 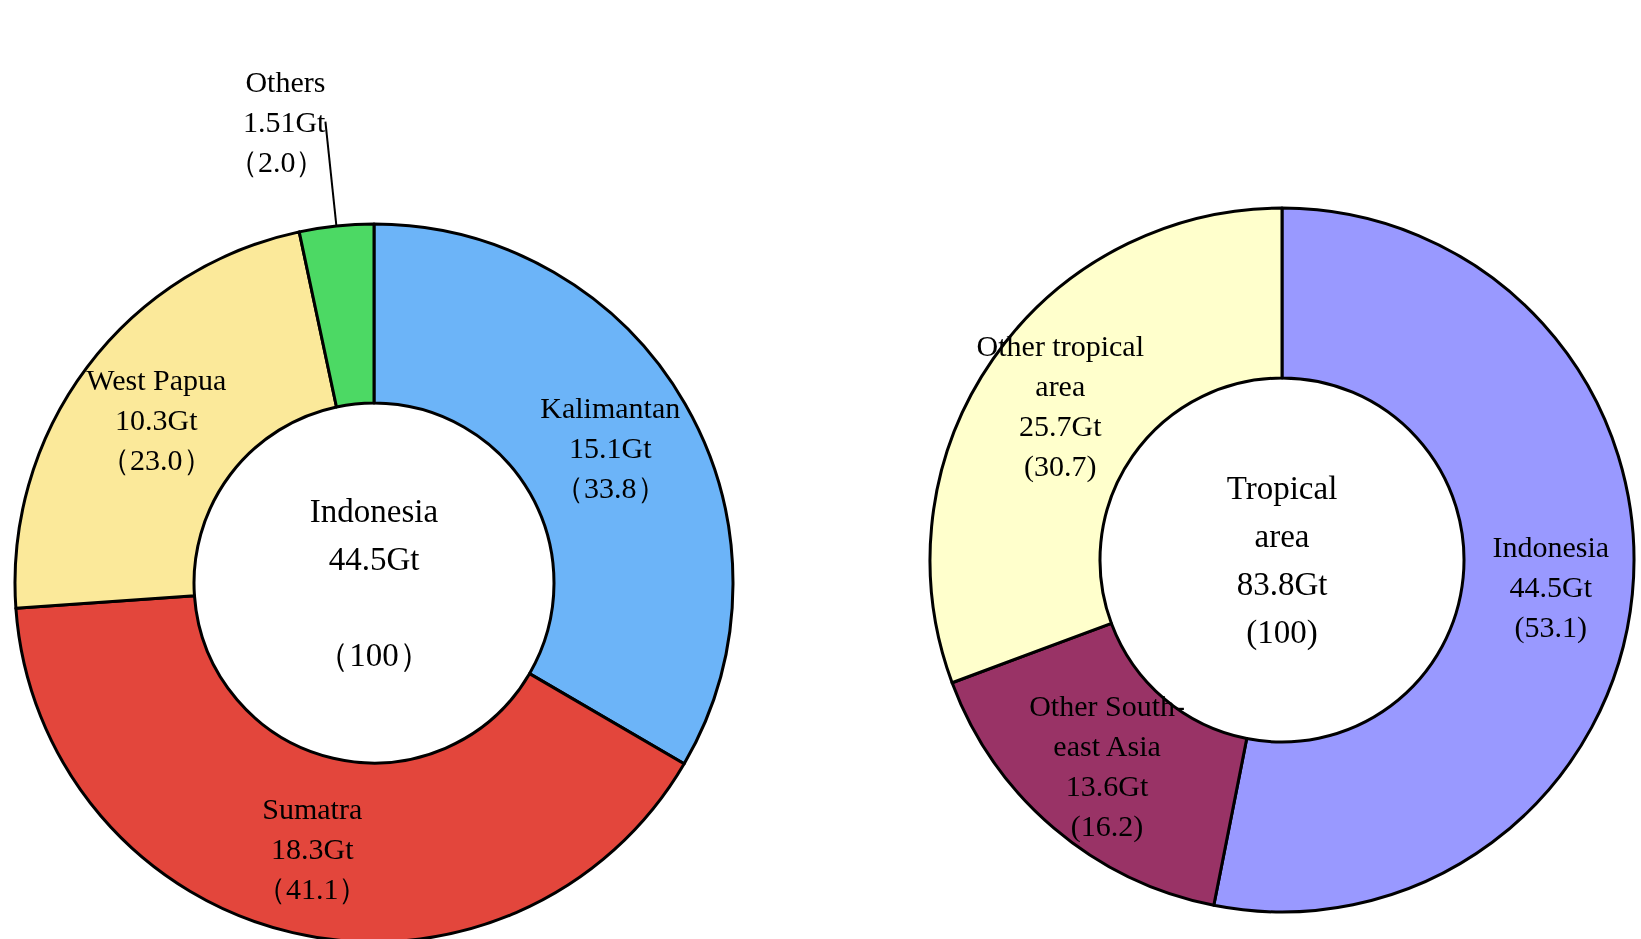 What do you see at coordinates (1282, 560) in the screenshot?
I see `text: Tropical area 83.8Gt (100)` at bounding box center [1282, 560].